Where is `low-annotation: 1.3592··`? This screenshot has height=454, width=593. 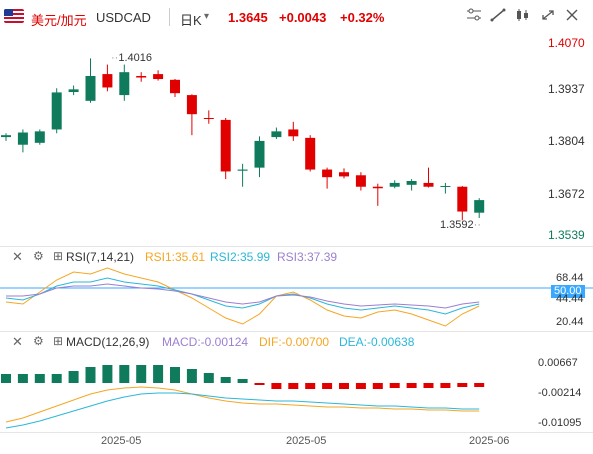
low-annotation: 1.3592·· is located at coordinates (460, 225).